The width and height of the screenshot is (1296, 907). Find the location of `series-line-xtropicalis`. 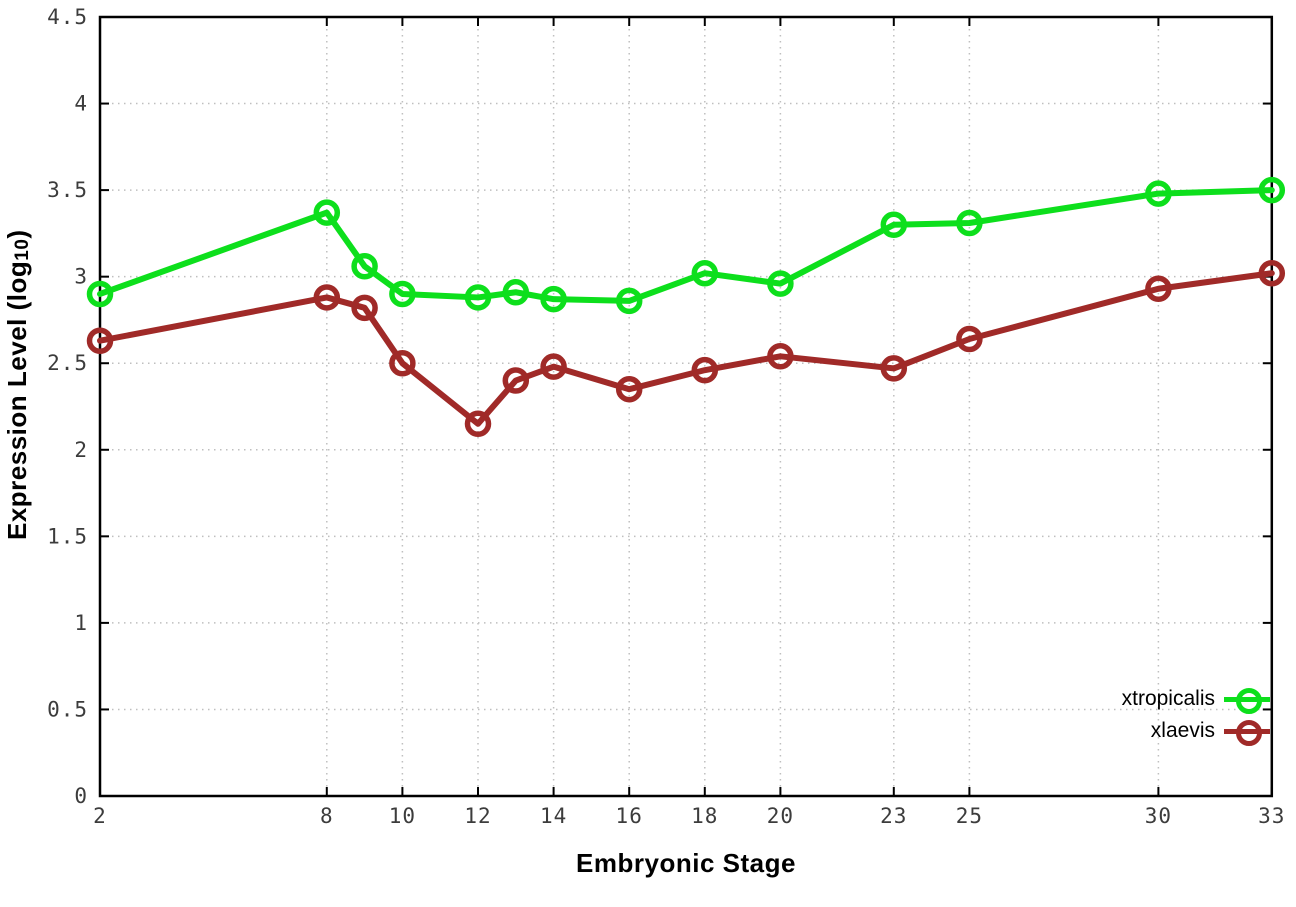

series-line-xtropicalis is located at coordinates (686, 245).